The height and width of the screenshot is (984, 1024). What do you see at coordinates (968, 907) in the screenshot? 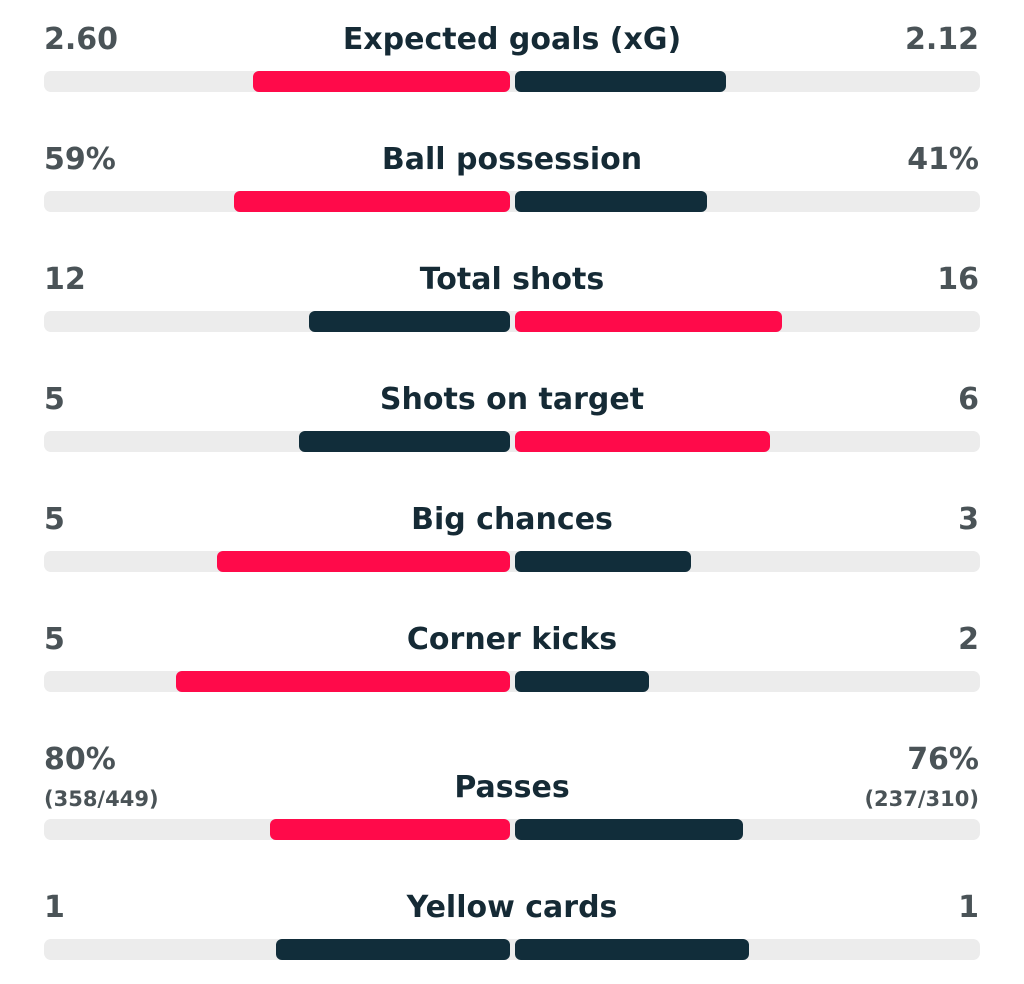
I see `away-value: 1` at bounding box center [968, 907].